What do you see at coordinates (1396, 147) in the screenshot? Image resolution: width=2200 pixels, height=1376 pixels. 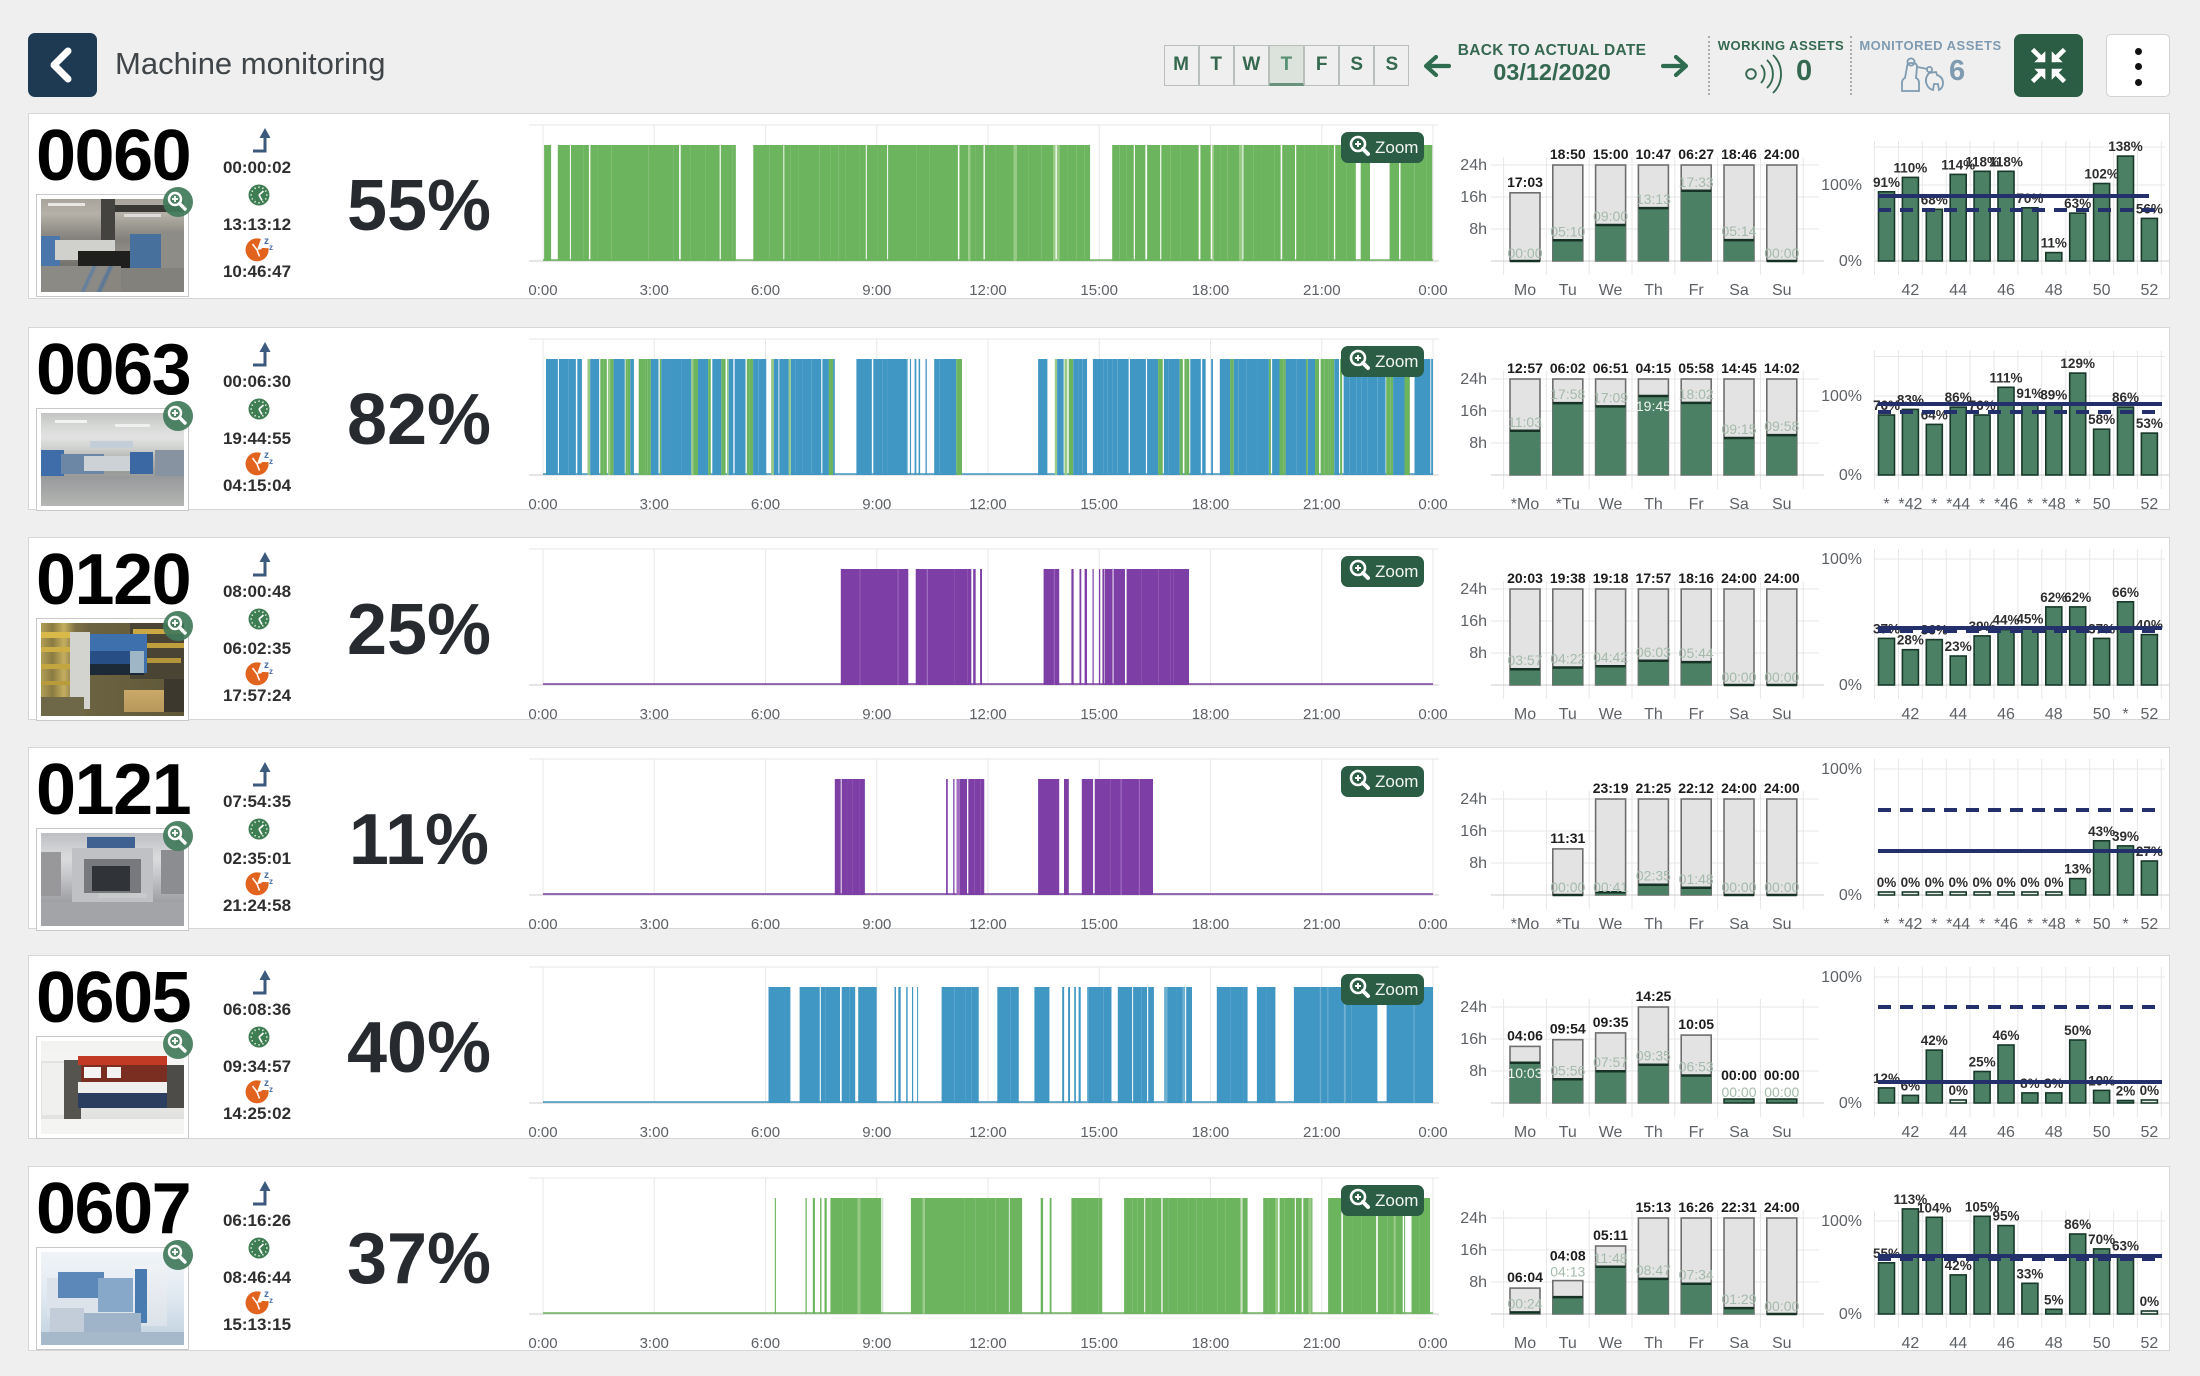 I see `svg-text: Zoom` at bounding box center [1396, 147].